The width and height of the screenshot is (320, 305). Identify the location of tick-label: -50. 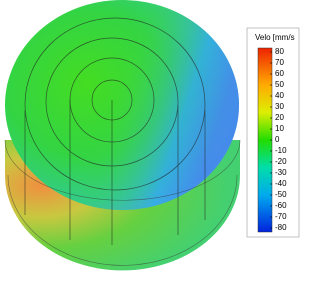
(281, 194).